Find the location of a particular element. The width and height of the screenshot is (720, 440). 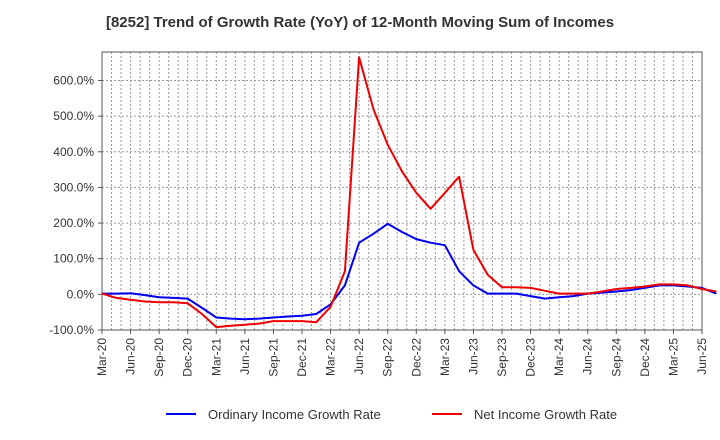

legend-label-1: Ordinary Income Growth Rate is located at coordinates (294, 414).